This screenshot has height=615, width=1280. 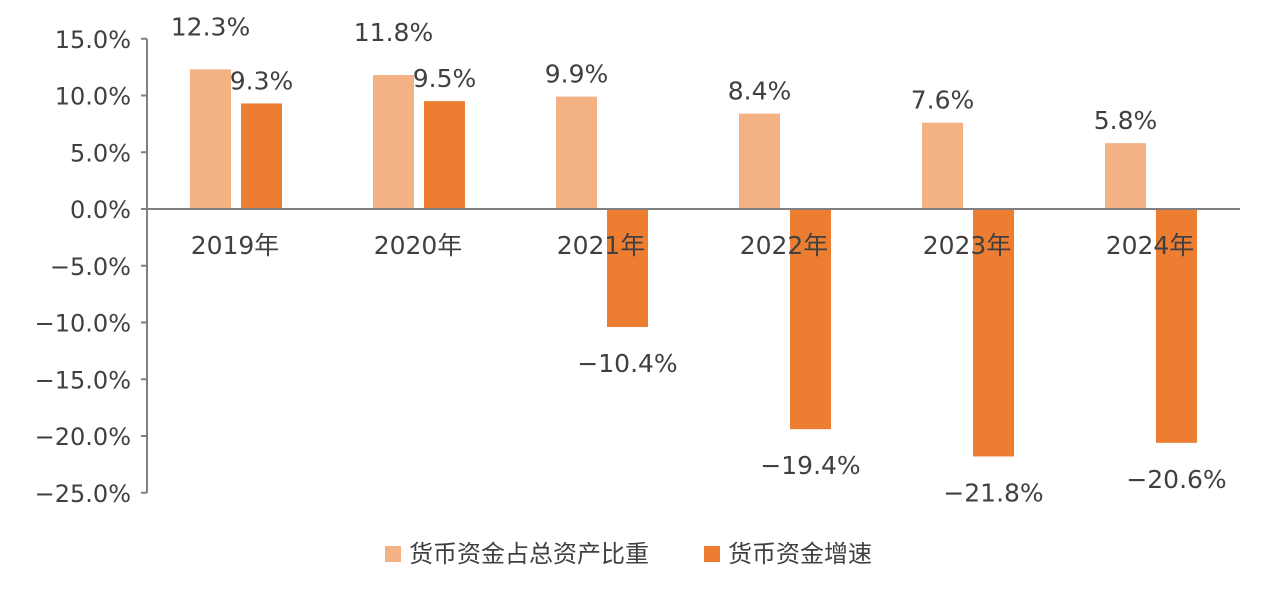 I want to click on x-category-label: 2021年, so click(x=601, y=245).